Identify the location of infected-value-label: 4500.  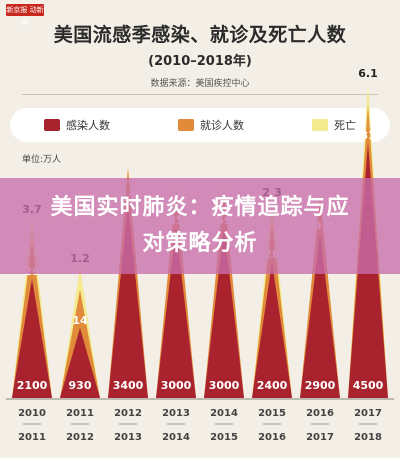
(368, 385).